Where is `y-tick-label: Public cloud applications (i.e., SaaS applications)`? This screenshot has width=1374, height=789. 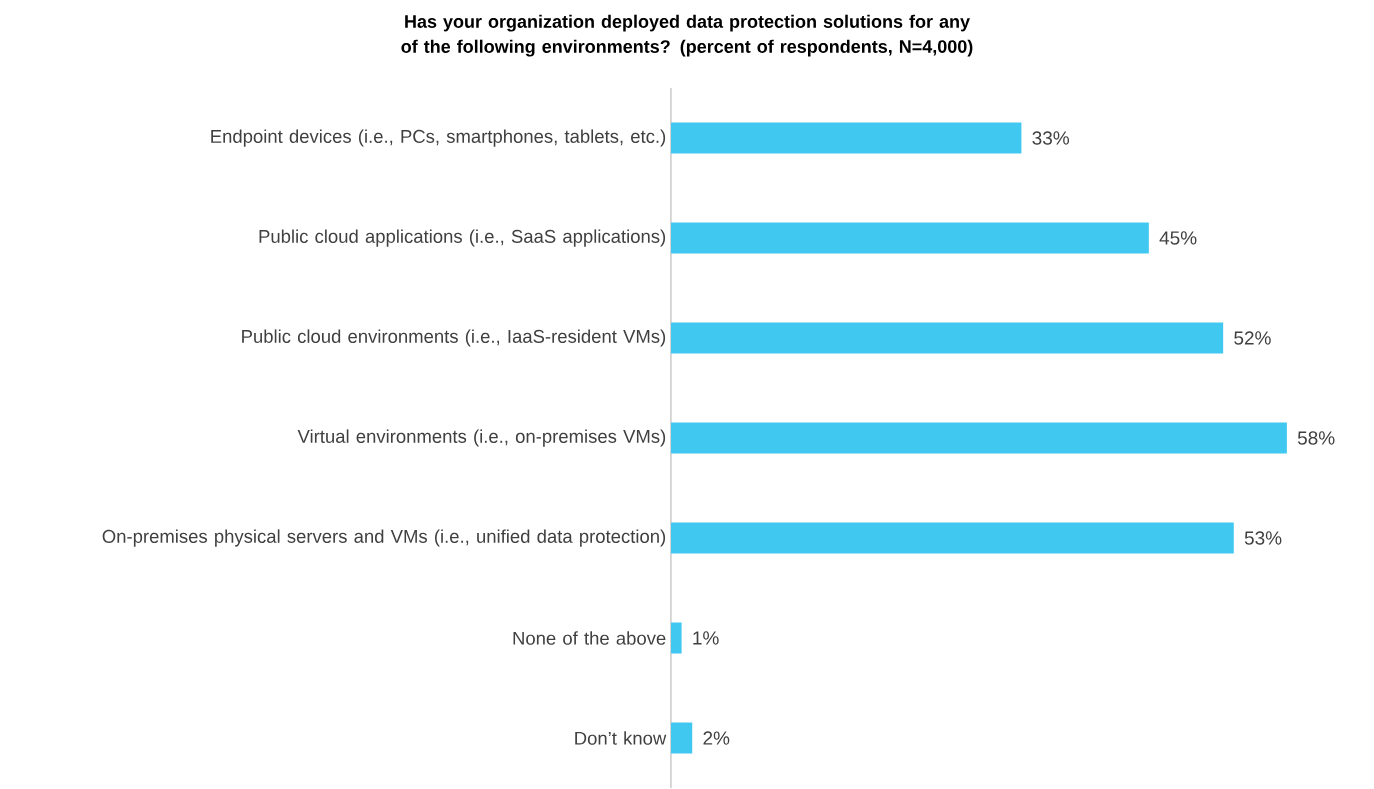
y-tick-label: Public cloud applications (i.e., SaaS applications) is located at coordinates (462, 238).